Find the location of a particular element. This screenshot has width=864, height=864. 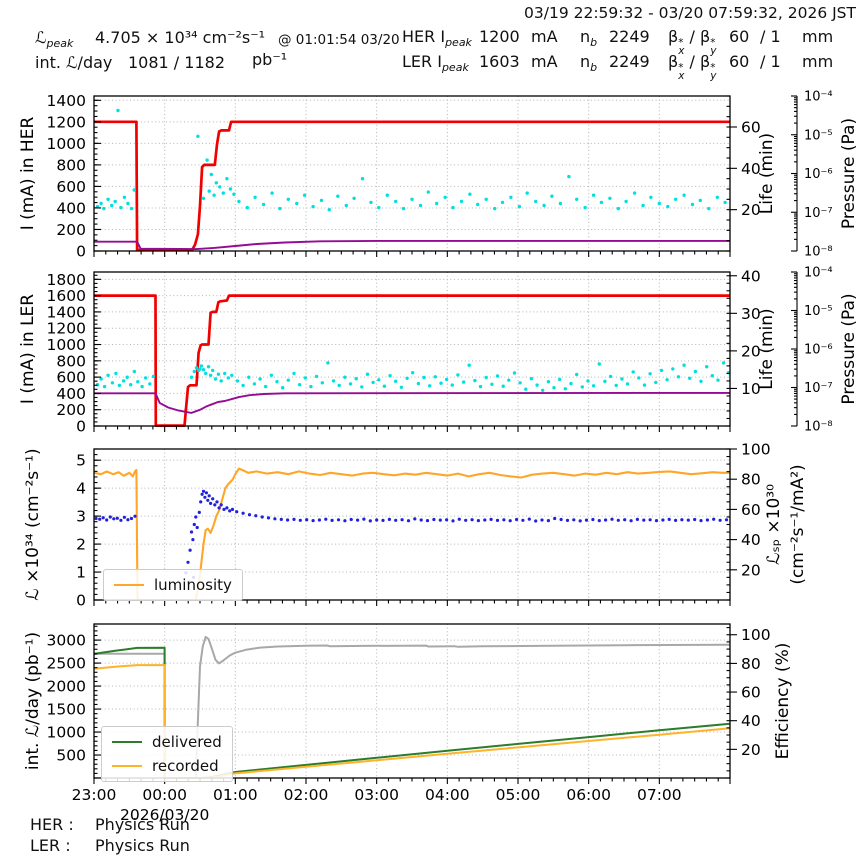

svg-text: 06:00 is located at coordinates (588, 795).